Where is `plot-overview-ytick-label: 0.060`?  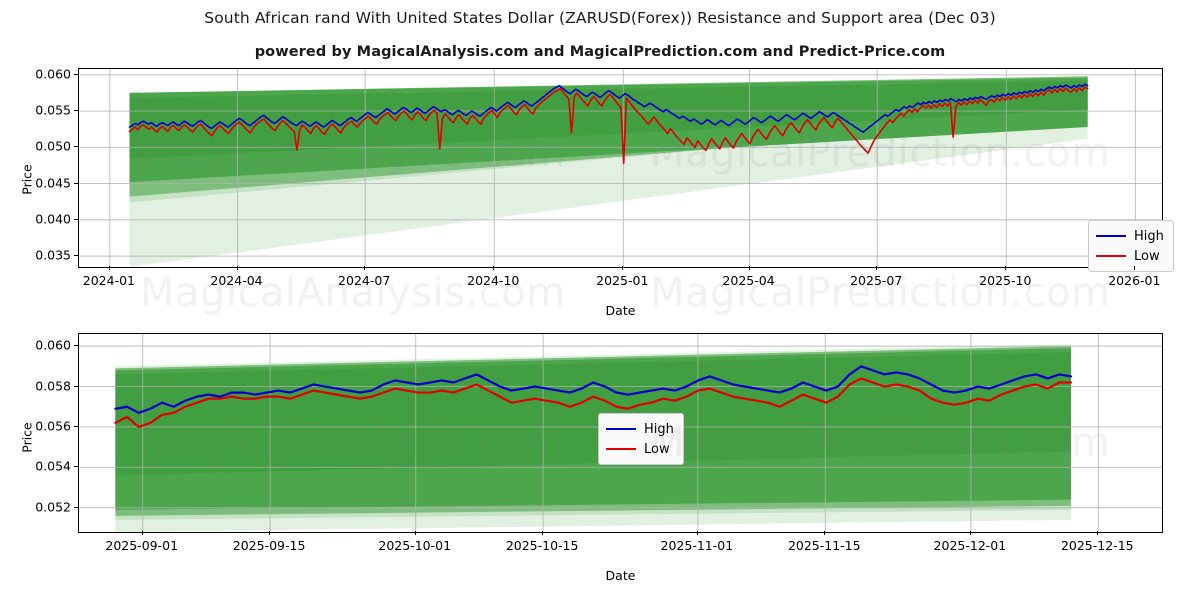
plot-overview-ytick-label: 0.060 is located at coordinates (53, 74).